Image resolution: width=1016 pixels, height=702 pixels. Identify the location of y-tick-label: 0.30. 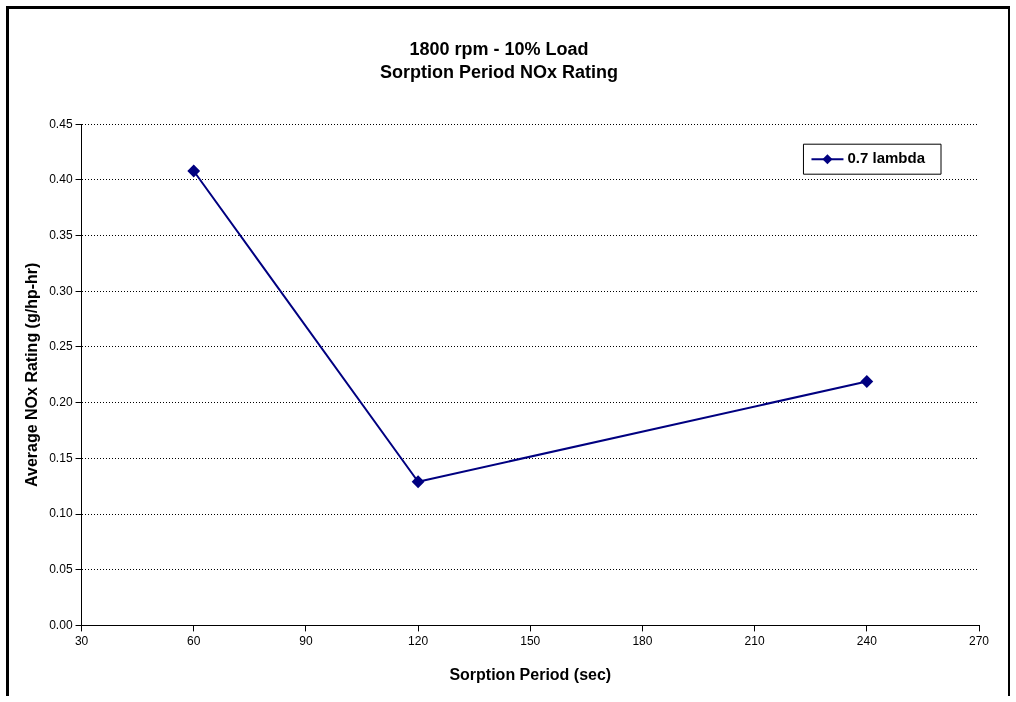
(61, 290).